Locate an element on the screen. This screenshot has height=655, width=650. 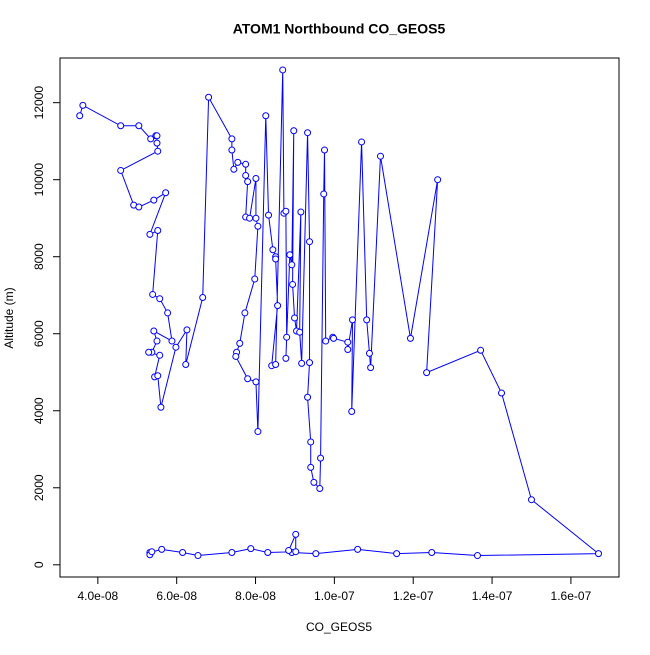
x-tick-label: 1.6e-07 is located at coordinates (571, 596).